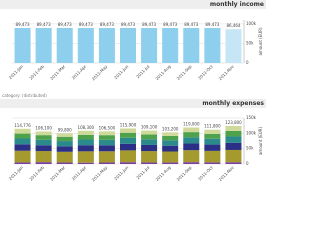 Image resolution: width=320 pixels, height=240 pixels. What do you see at coordinates (16, 173) in the screenshot?
I see `x-tick-label: 2011-Jan` at bounding box center [16, 173].